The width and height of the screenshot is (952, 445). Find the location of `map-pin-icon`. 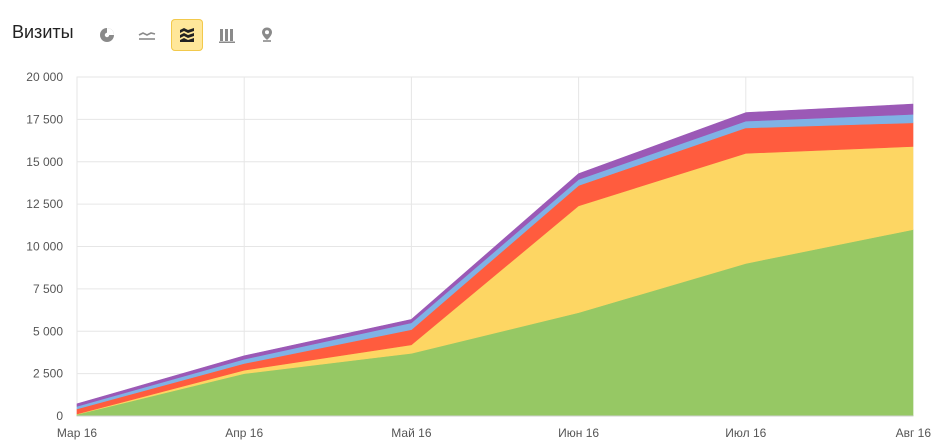

map-pin-icon is located at coordinates (267, 34).